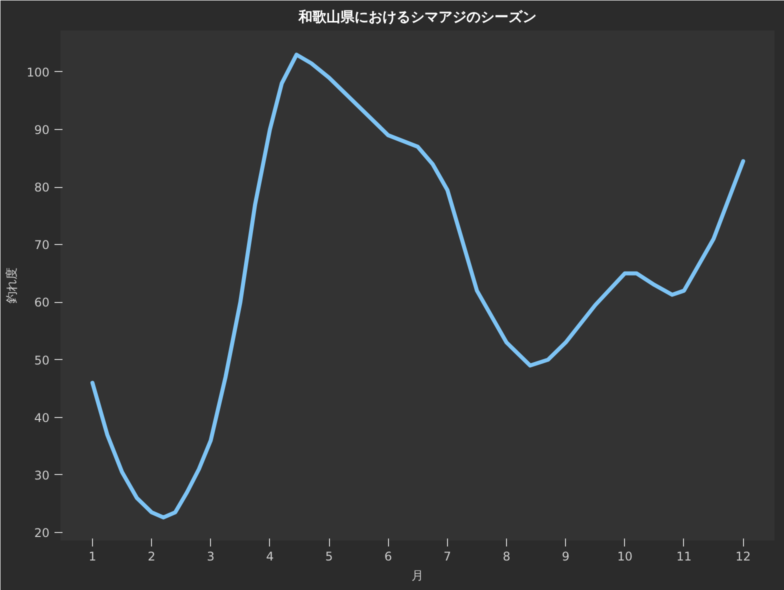 The height and width of the screenshot is (590, 784). I want to click on y-tick-label: 20, so click(42, 533).